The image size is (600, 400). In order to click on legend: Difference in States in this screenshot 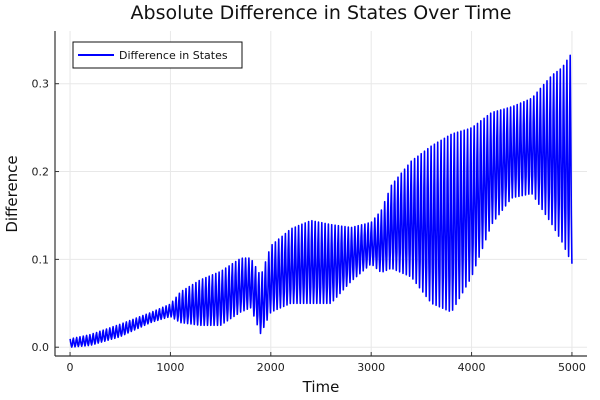, I will do `click(157, 55)`.